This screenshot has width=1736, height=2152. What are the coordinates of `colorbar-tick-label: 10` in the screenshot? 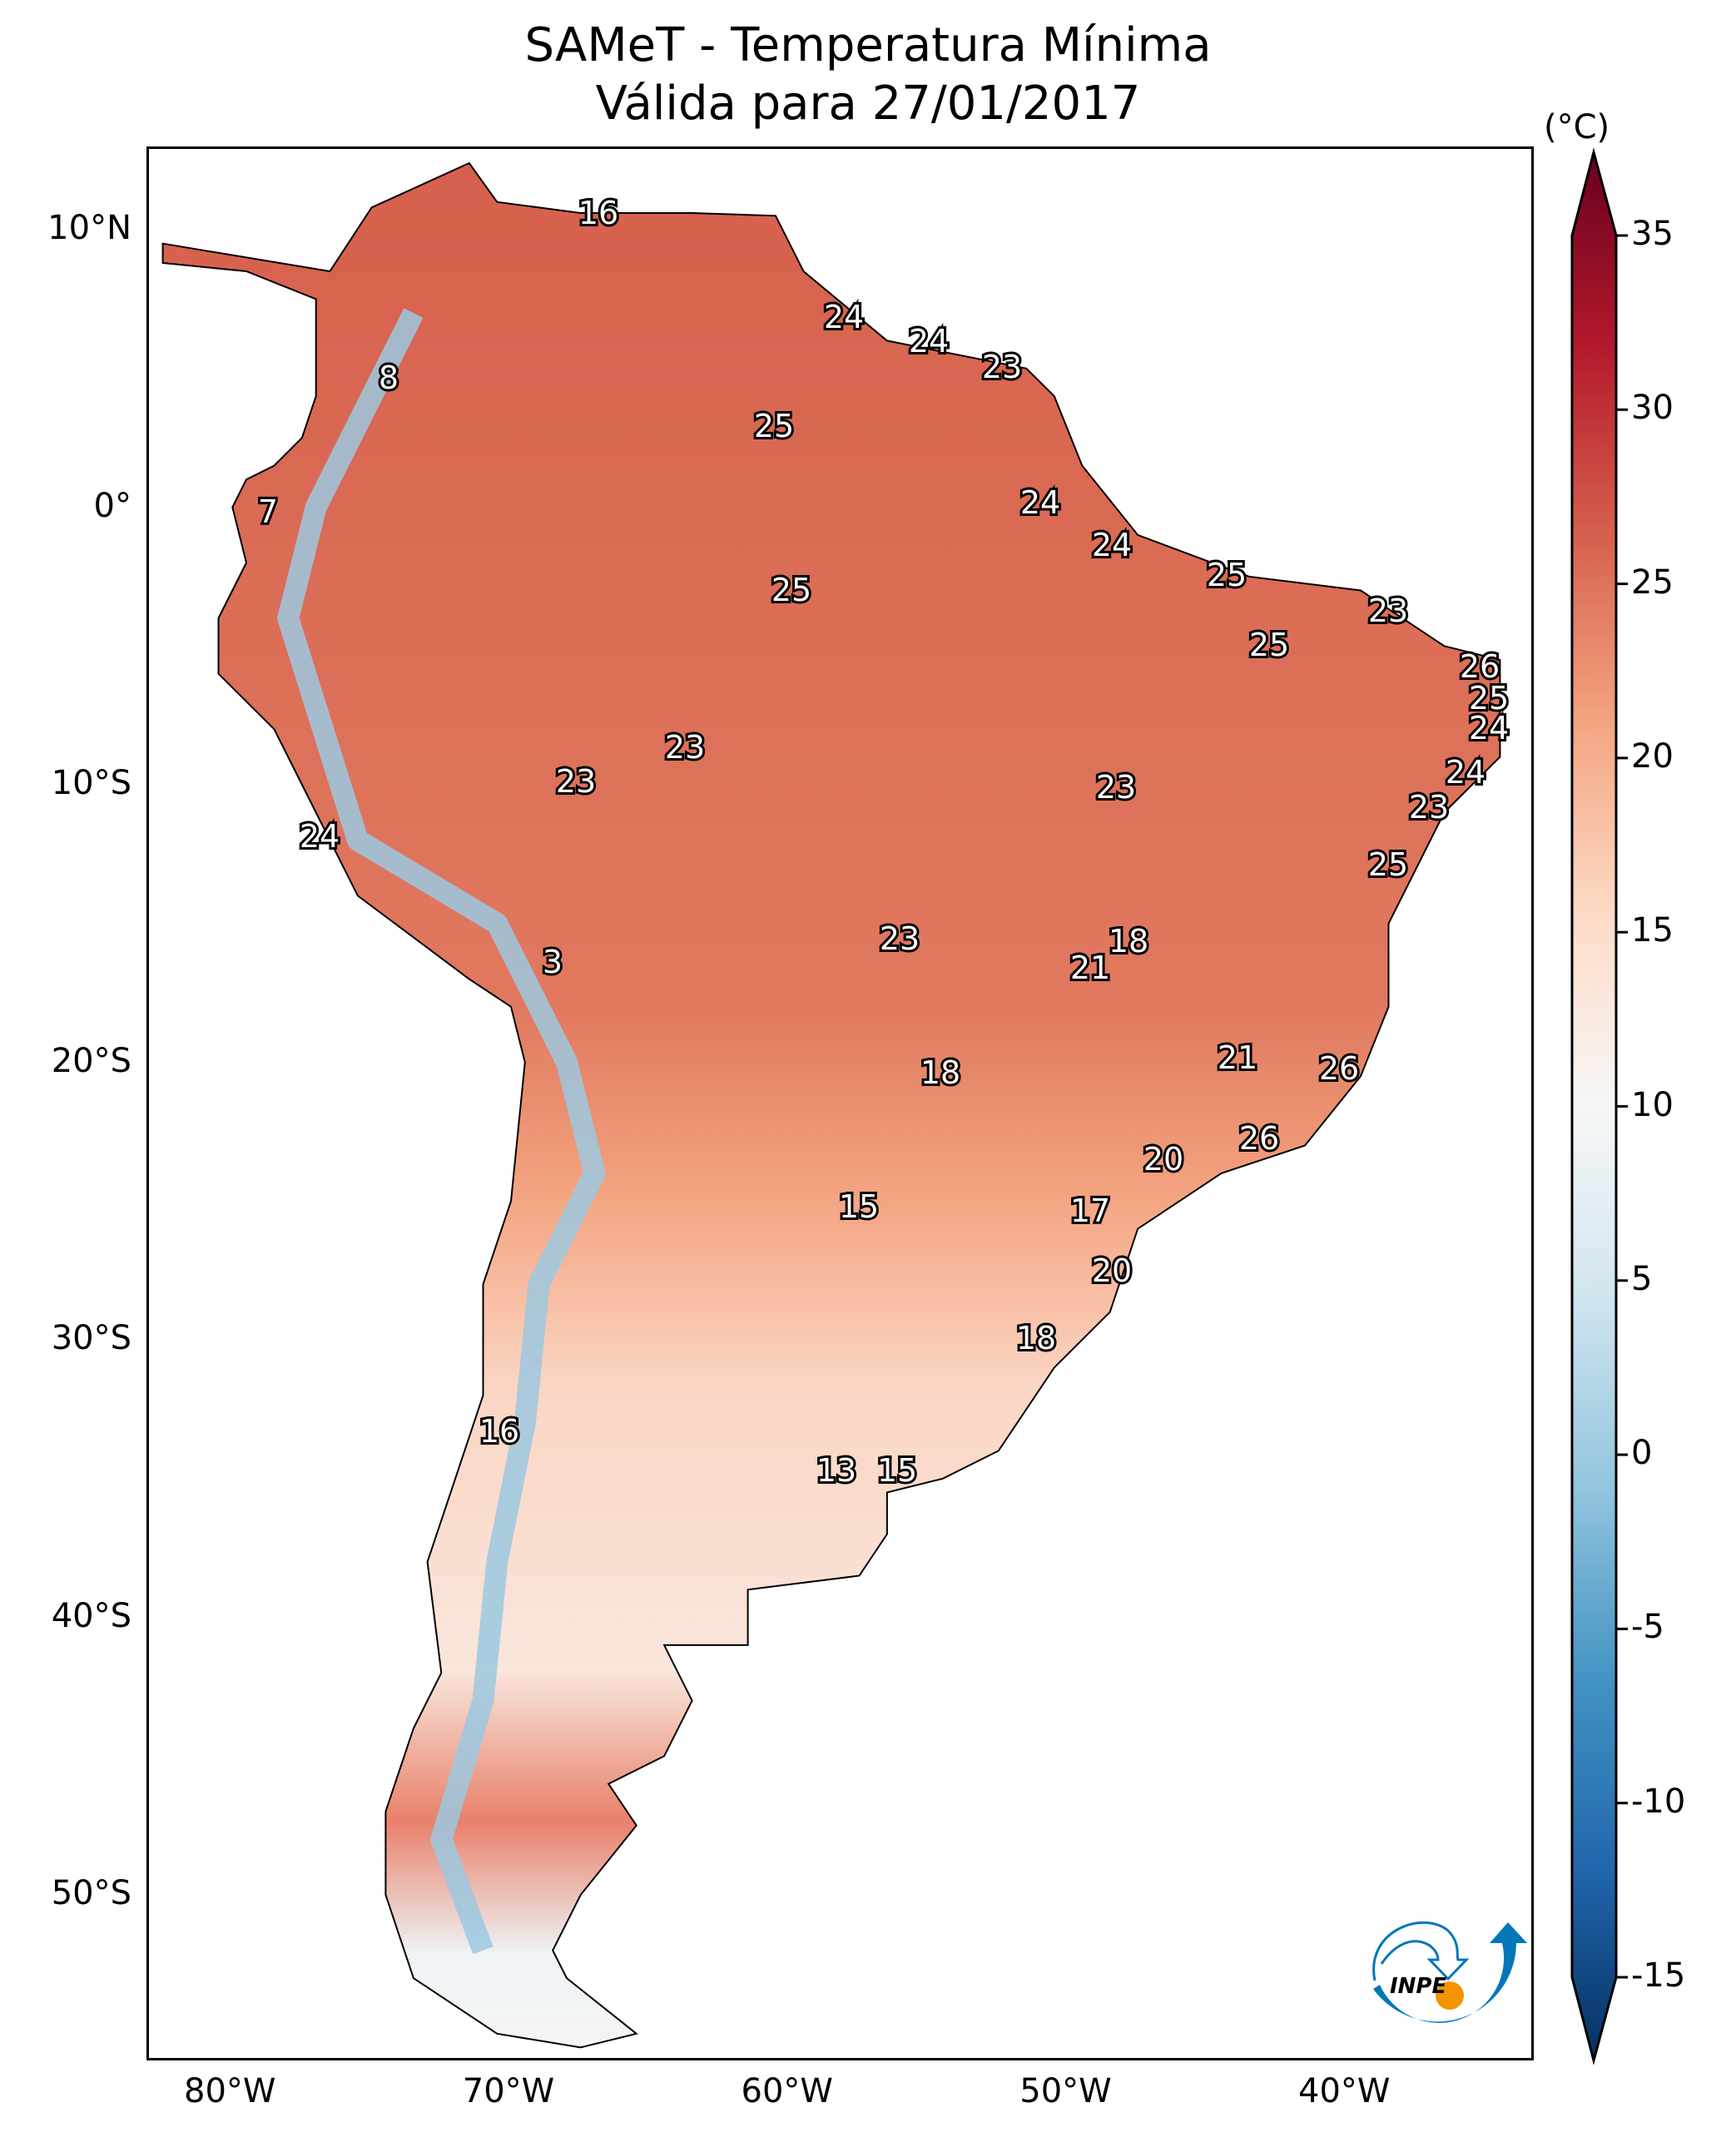 It's located at (1652, 1104).